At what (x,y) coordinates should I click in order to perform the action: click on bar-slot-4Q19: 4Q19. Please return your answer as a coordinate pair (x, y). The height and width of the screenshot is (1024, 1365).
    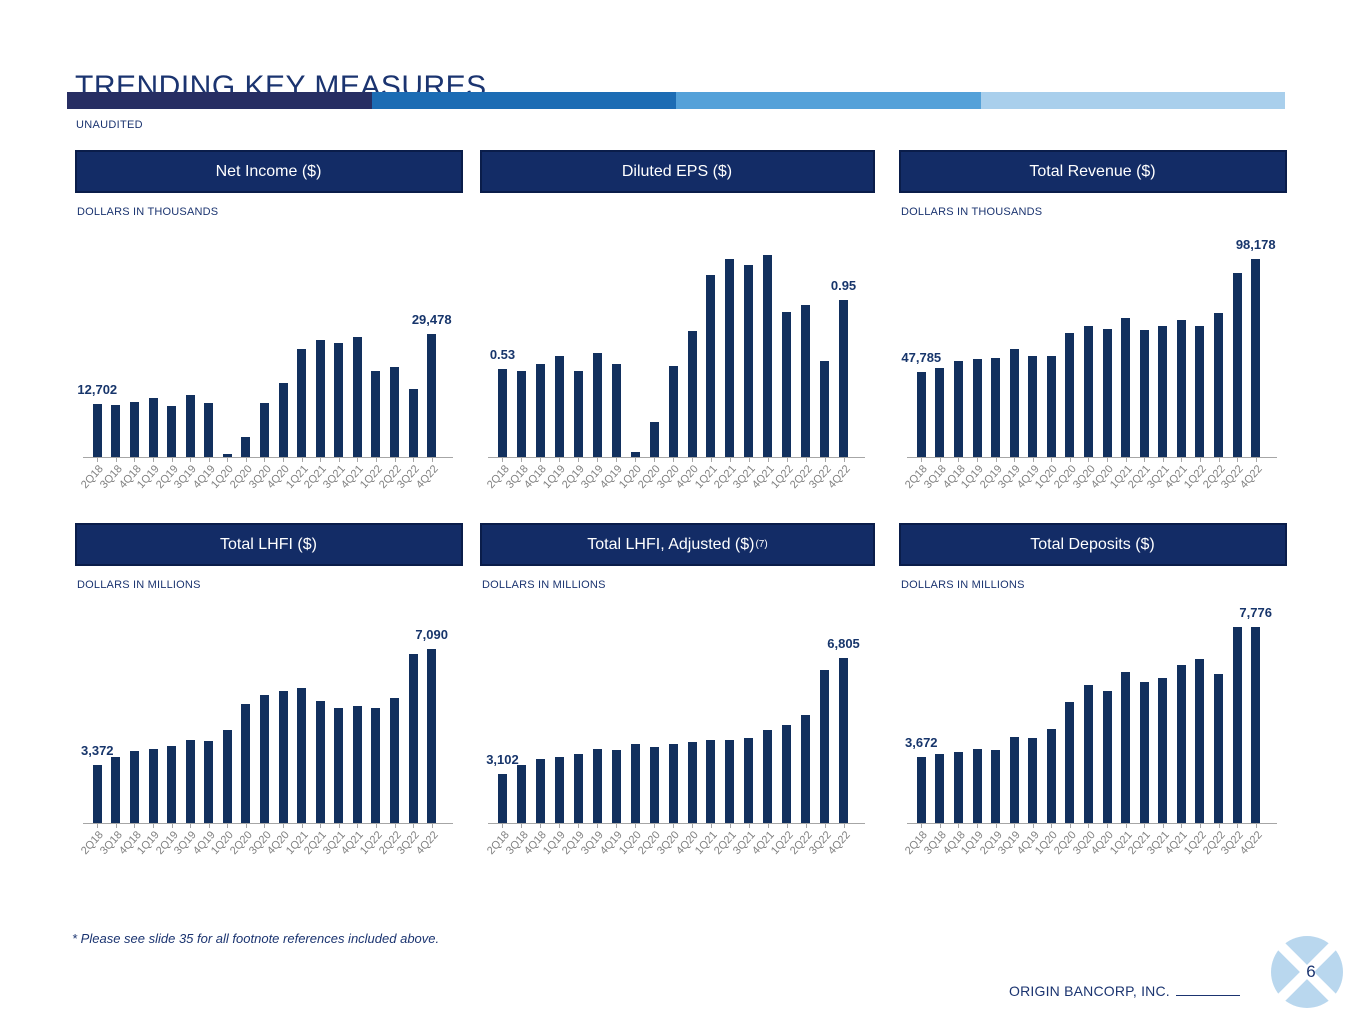
    Looking at the image, I should click on (1028, 371).